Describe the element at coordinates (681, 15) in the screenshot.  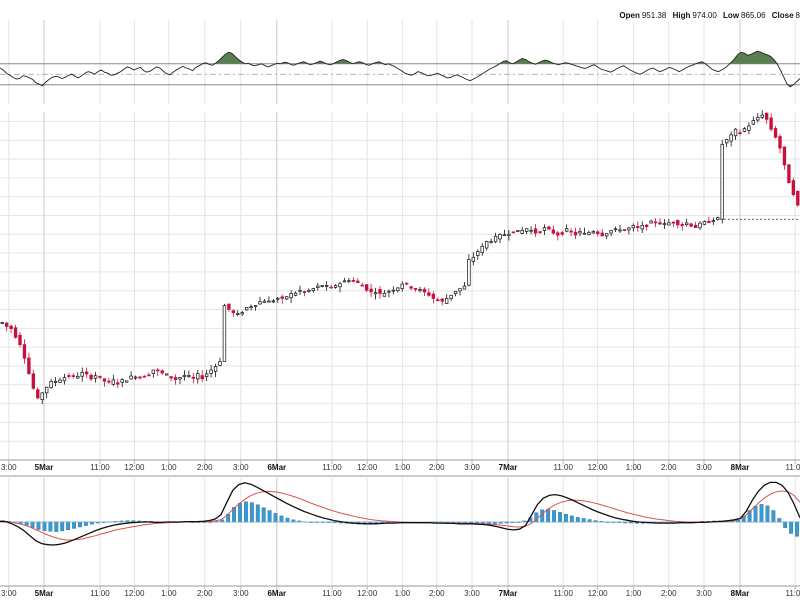
I see `high-label: High` at that location.